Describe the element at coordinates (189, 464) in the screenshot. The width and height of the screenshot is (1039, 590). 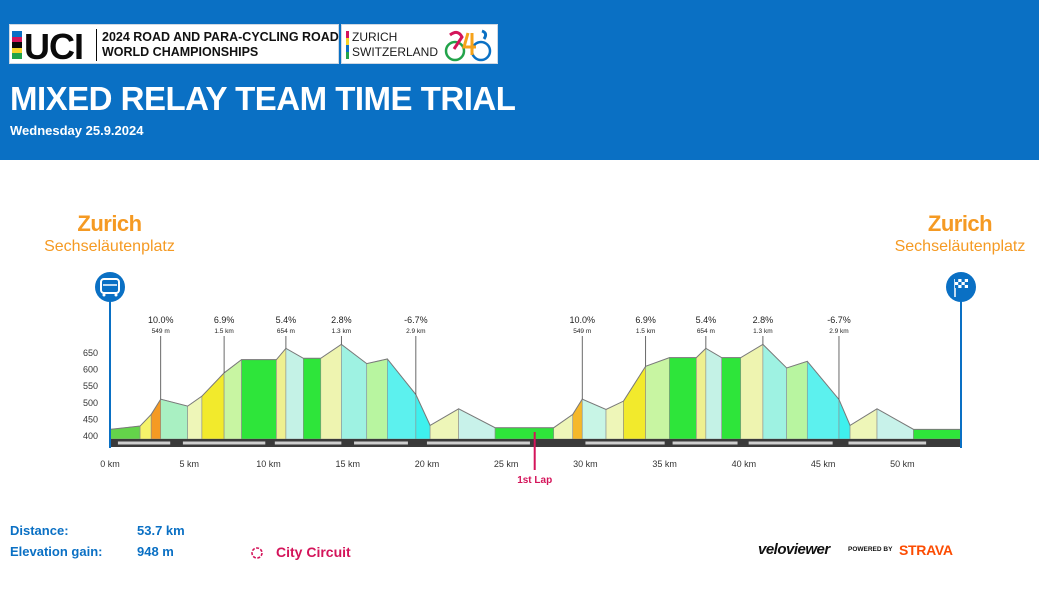
I see `x-tick-label: 5 km` at that location.